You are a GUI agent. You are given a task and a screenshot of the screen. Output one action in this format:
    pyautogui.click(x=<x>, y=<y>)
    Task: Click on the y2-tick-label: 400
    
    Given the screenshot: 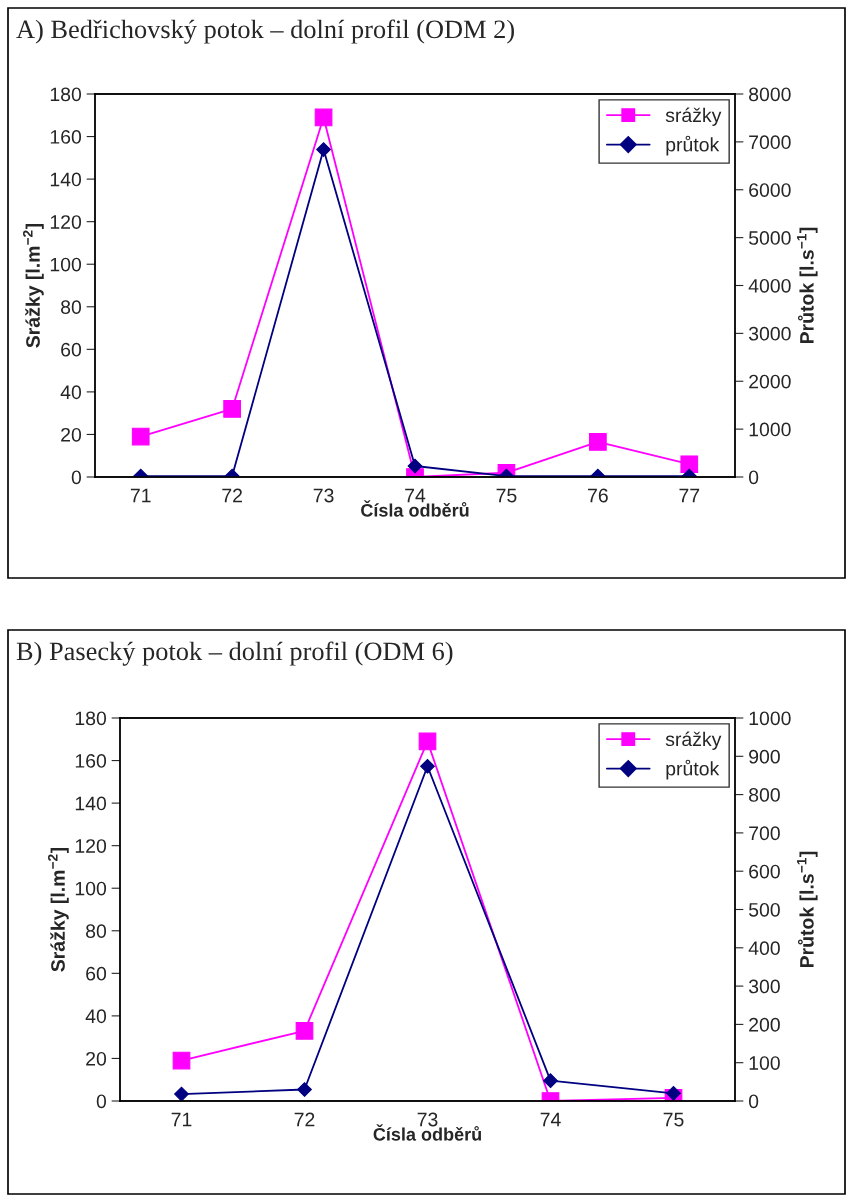 What is the action you would take?
    pyautogui.click(x=764, y=948)
    